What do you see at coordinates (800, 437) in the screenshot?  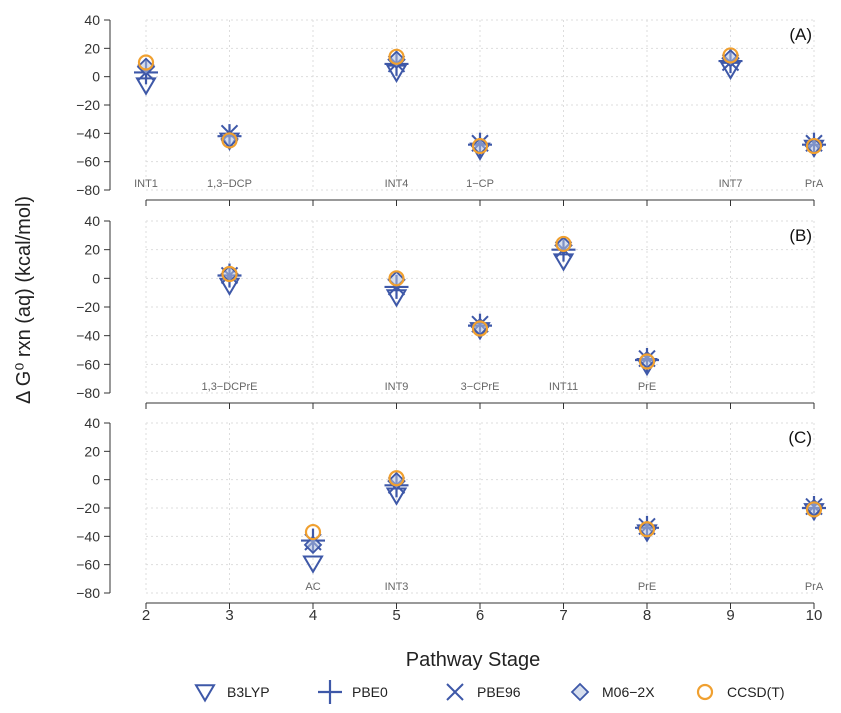 I see `panel-label: (C)` at bounding box center [800, 437].